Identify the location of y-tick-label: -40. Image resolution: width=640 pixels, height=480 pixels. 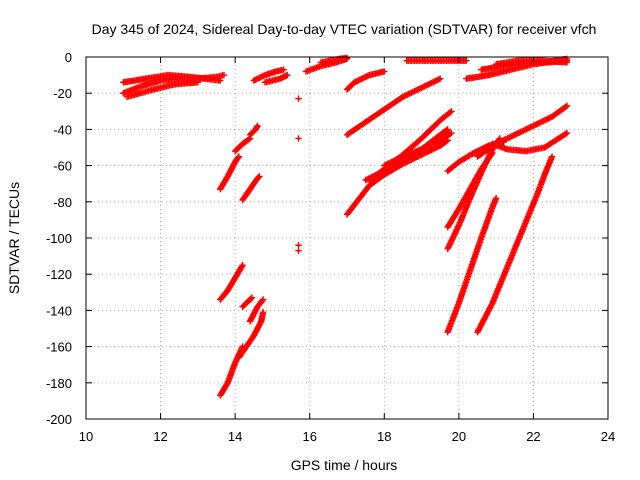
(62, 129).